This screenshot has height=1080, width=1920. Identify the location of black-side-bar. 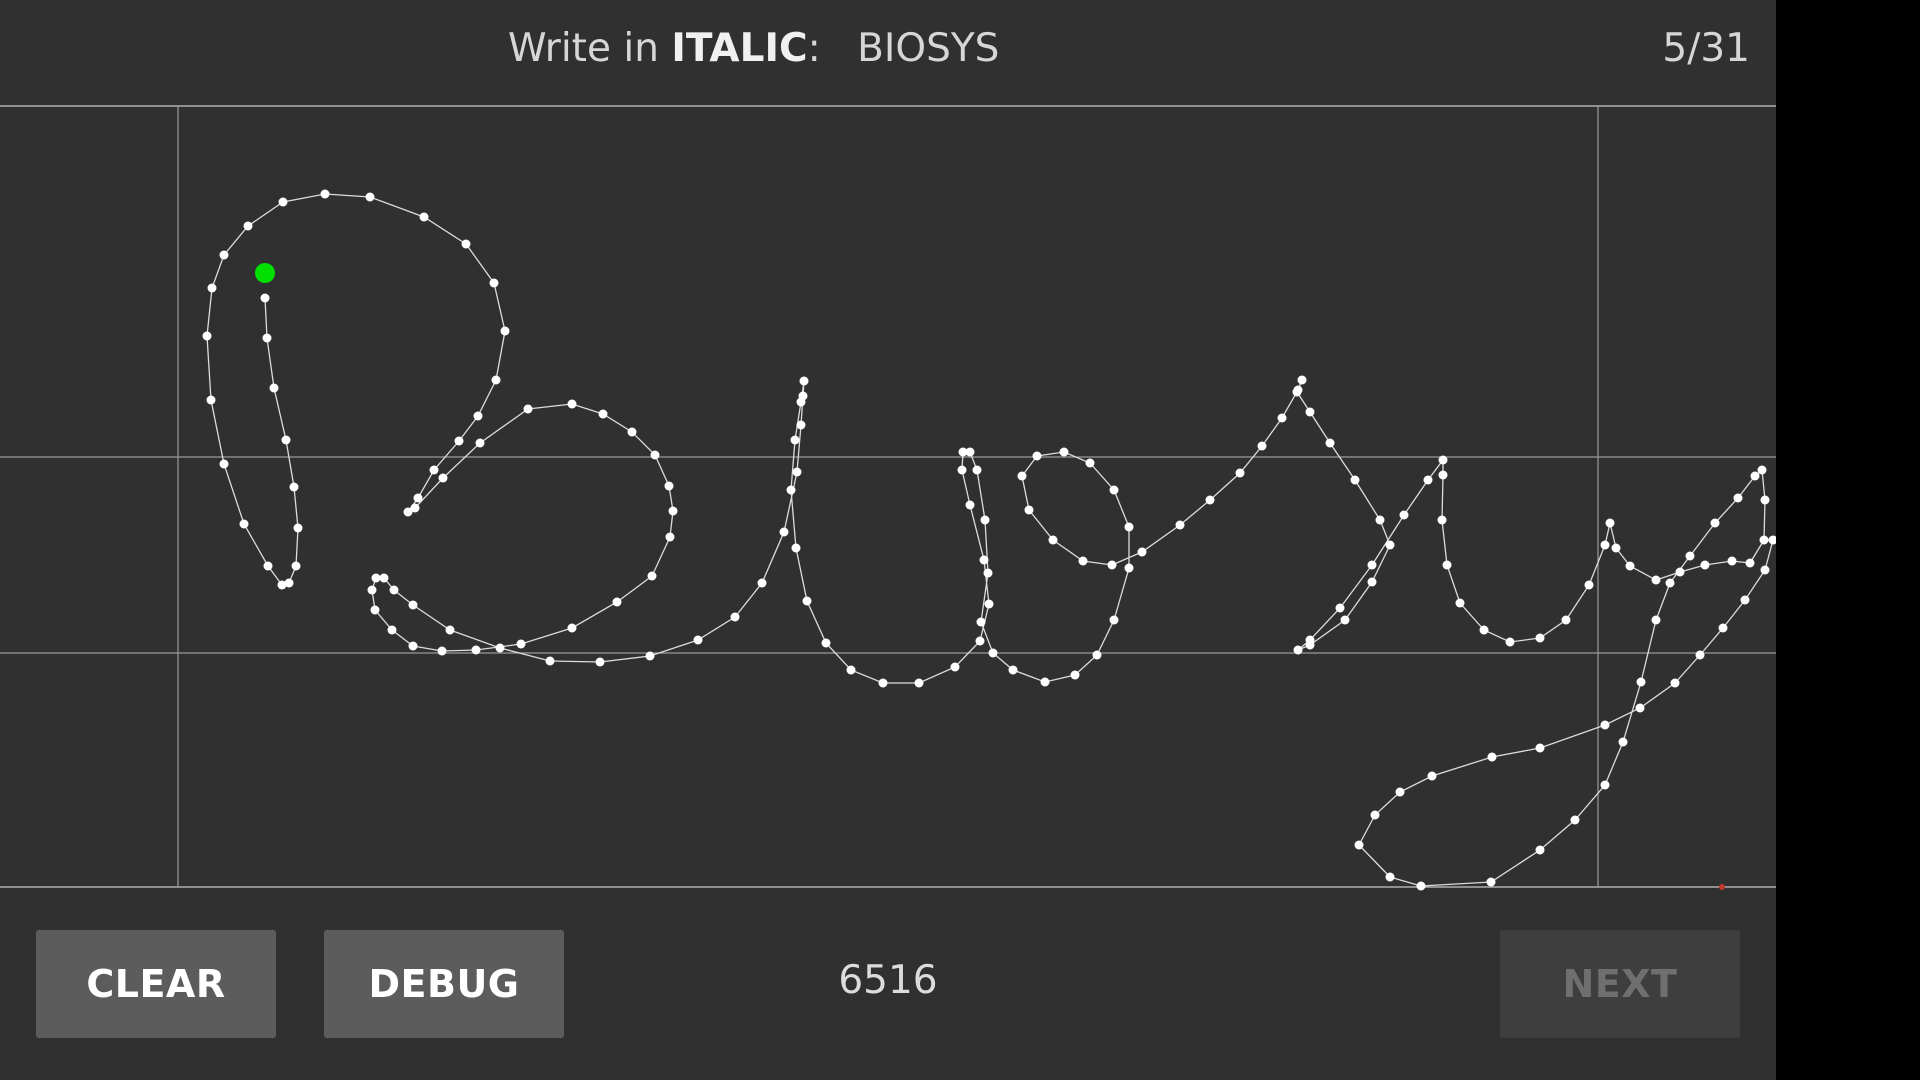
(1848, 540).